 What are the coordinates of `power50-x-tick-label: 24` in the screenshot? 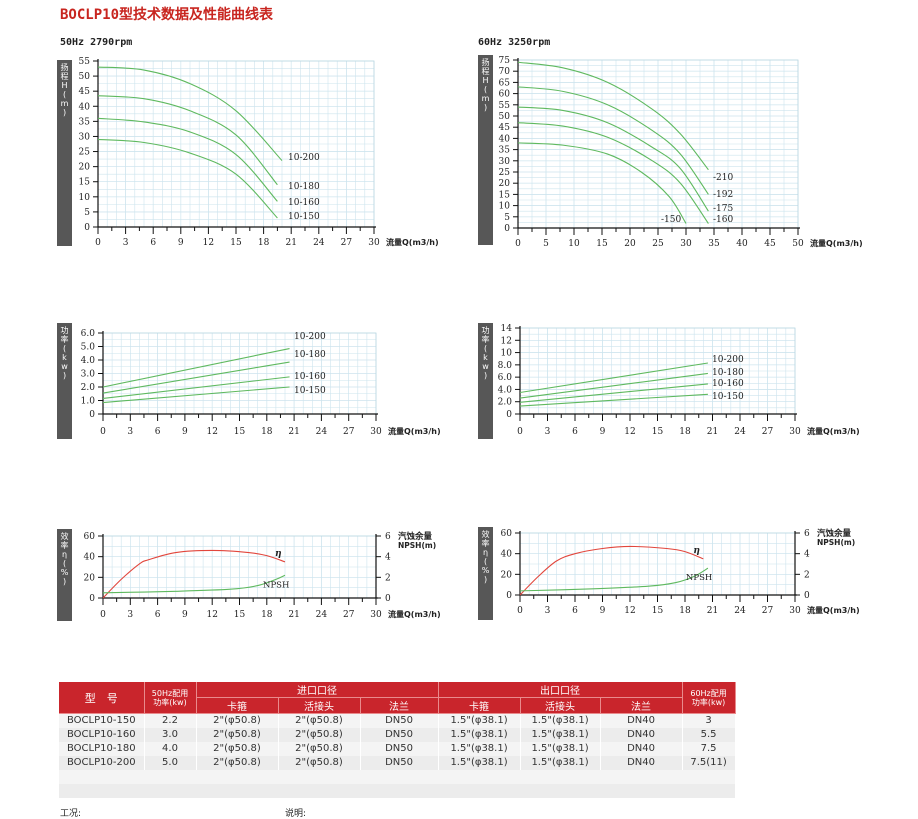 It's located at (322, 432).